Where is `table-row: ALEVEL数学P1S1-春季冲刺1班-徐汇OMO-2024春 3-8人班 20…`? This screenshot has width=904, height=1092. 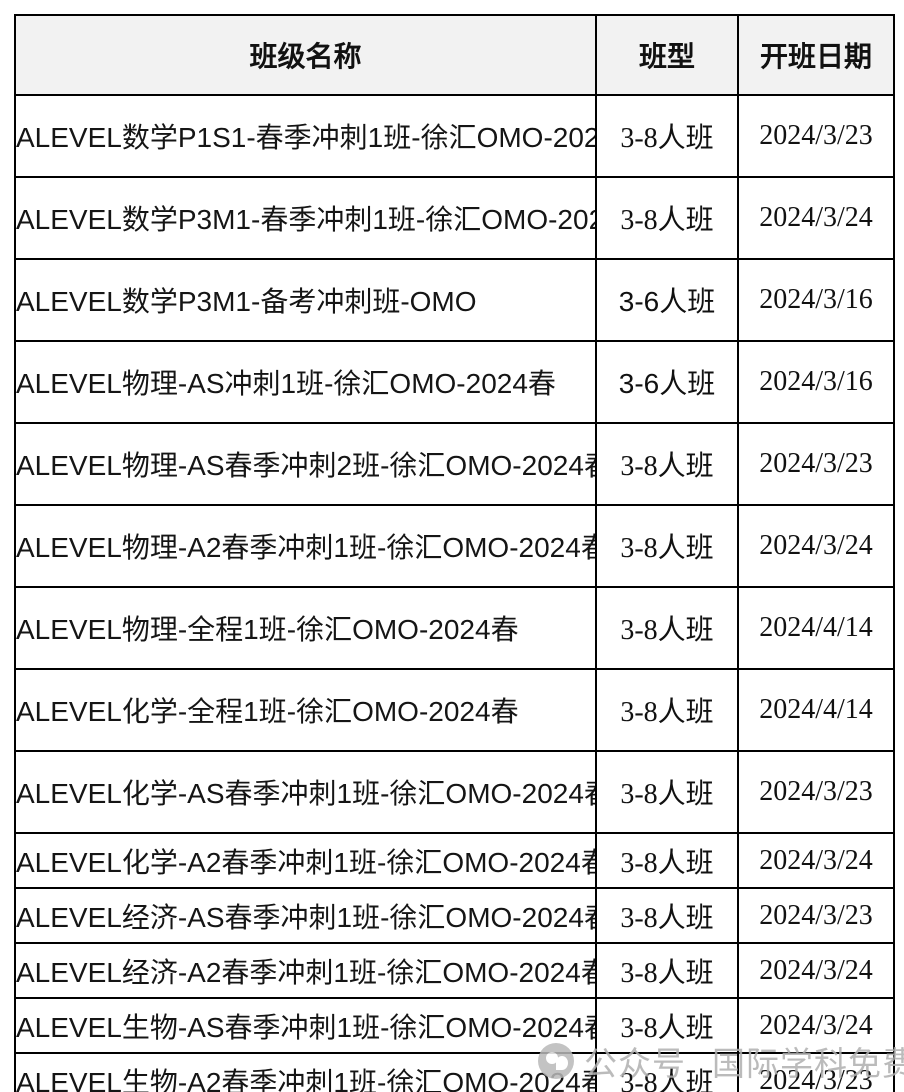 table-row: ALEVEL数学P1S1-春季冲刺1班-徐汇OMO-2024春 3-8人班 20… is located at coordinates (454, 136).